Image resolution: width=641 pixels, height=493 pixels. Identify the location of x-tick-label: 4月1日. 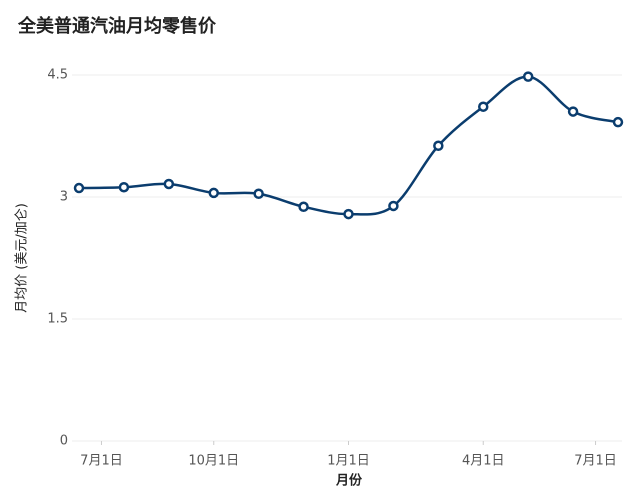
(483, 461).